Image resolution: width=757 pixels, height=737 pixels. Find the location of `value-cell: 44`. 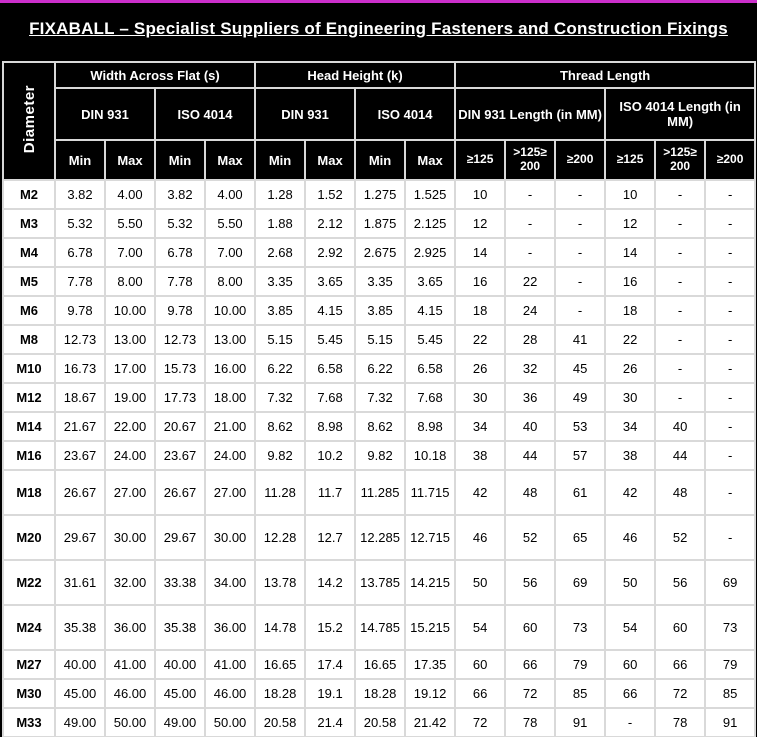

value-cell: 44 is located at coordinates (530, 455).